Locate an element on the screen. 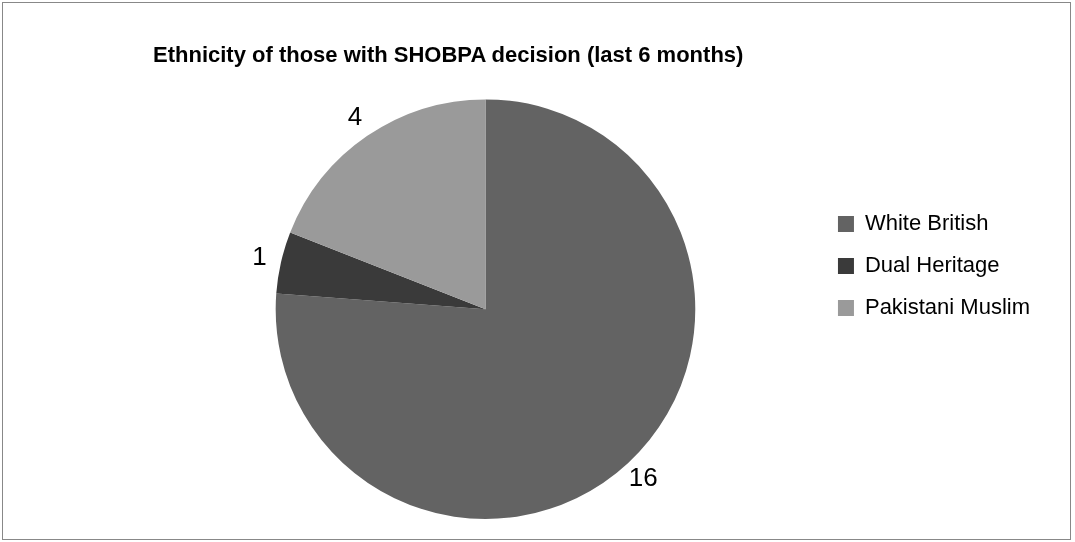 The image size is (1075, 542). legend-label: Pakistani Muslim is located at coordinates (947, 307).